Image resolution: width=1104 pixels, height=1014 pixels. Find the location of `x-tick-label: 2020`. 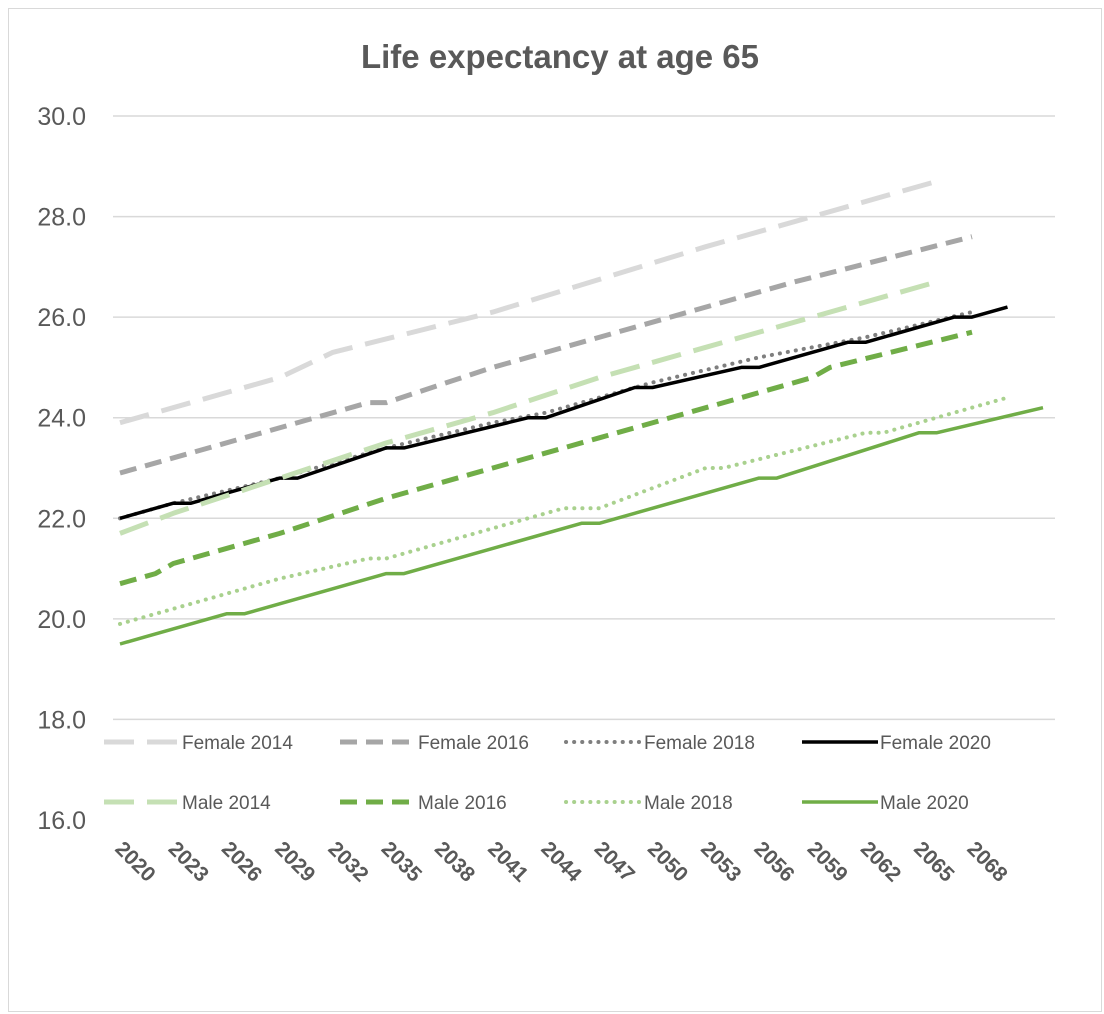

x-tick-label: 2020 is located at coordinates (134, 861).